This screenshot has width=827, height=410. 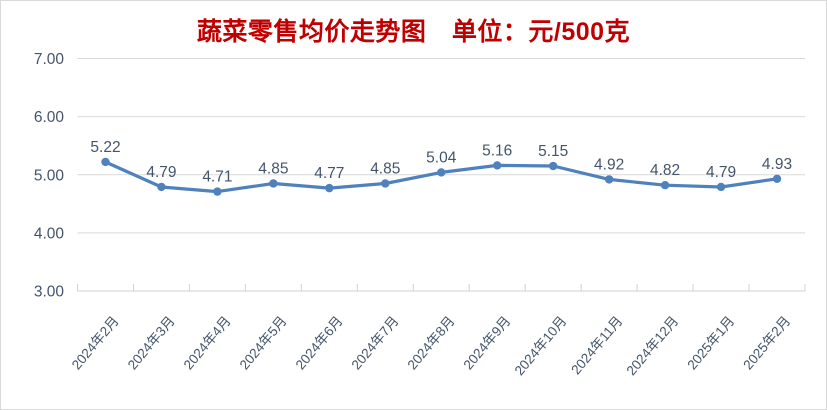 What do you see at coordinates (49, 59) in the screenshot?
I see `y-tick-label: 7.00` at bounding box center [49, 59].